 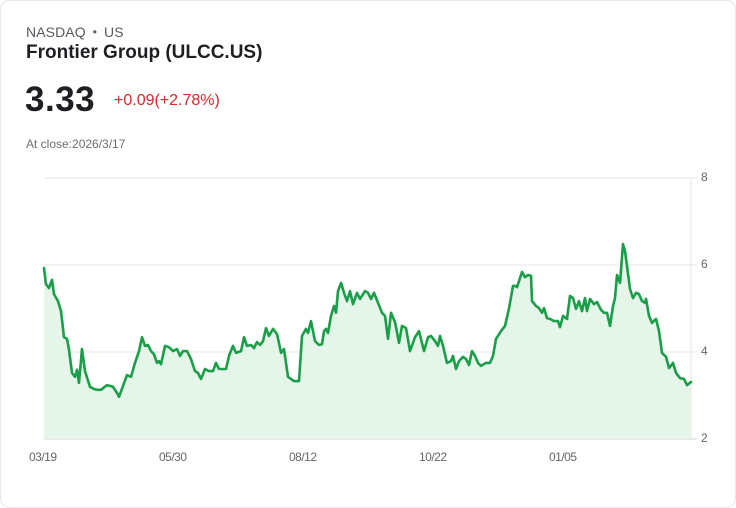 I want to click on y-tick-label: 6, so click(x=704, y=264).